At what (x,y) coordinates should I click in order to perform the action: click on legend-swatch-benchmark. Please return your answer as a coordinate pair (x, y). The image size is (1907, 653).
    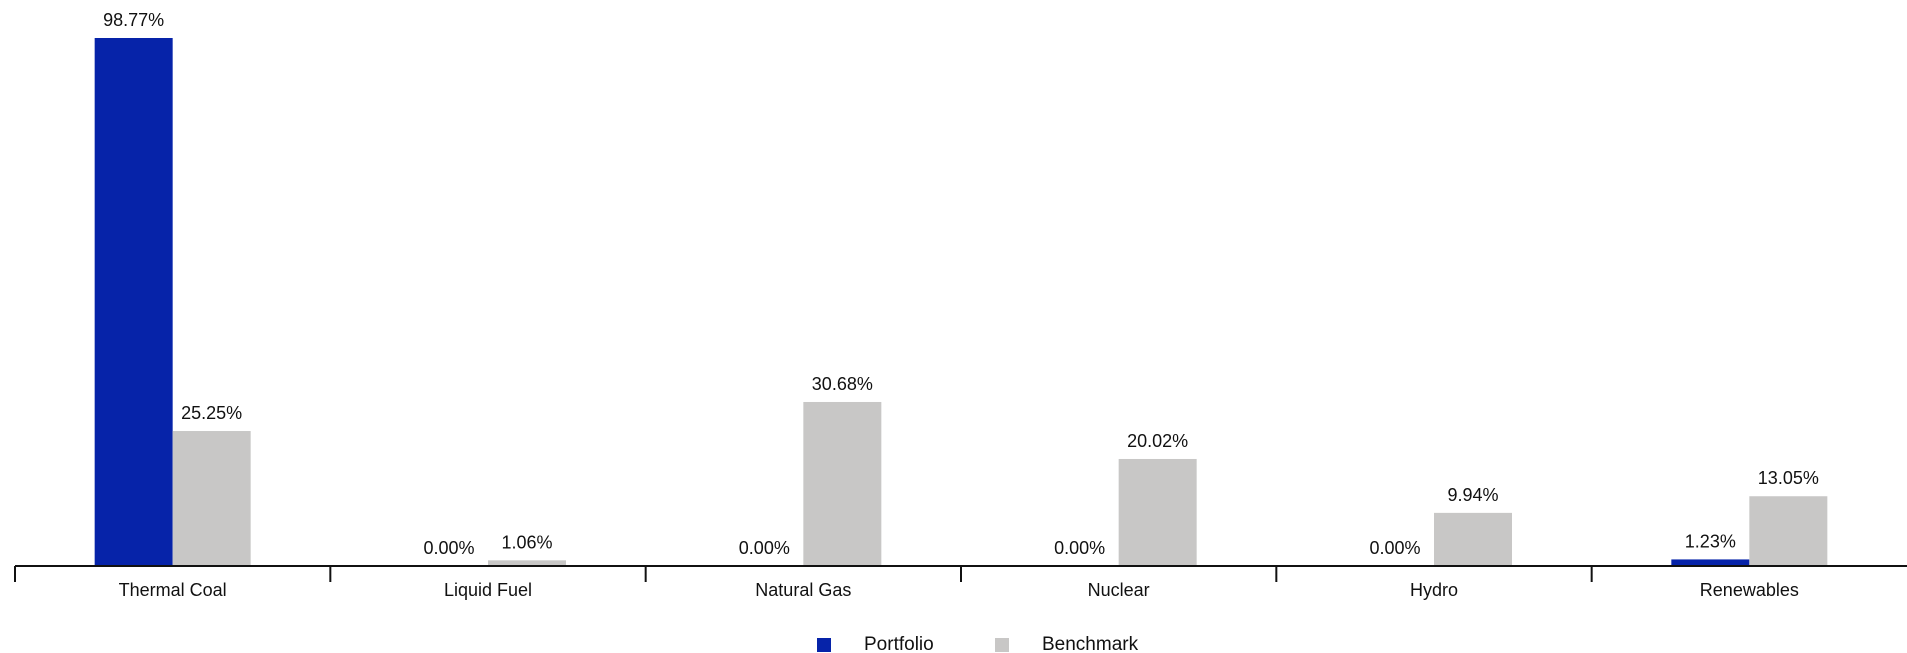
    Looking at the image, I should click on (1002, 645).